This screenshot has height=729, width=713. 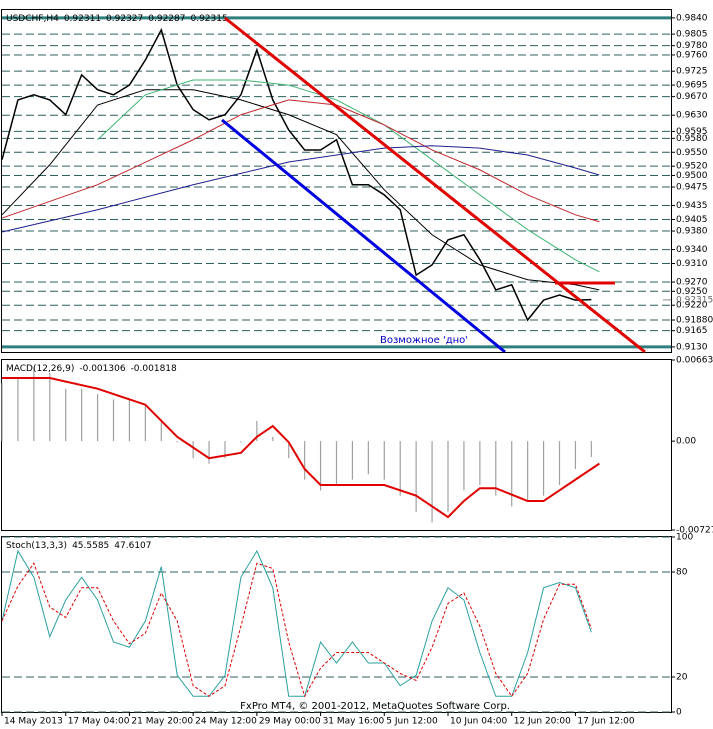 I want to click on annotation: Возможное 'дно', so click(x=424, y=340).